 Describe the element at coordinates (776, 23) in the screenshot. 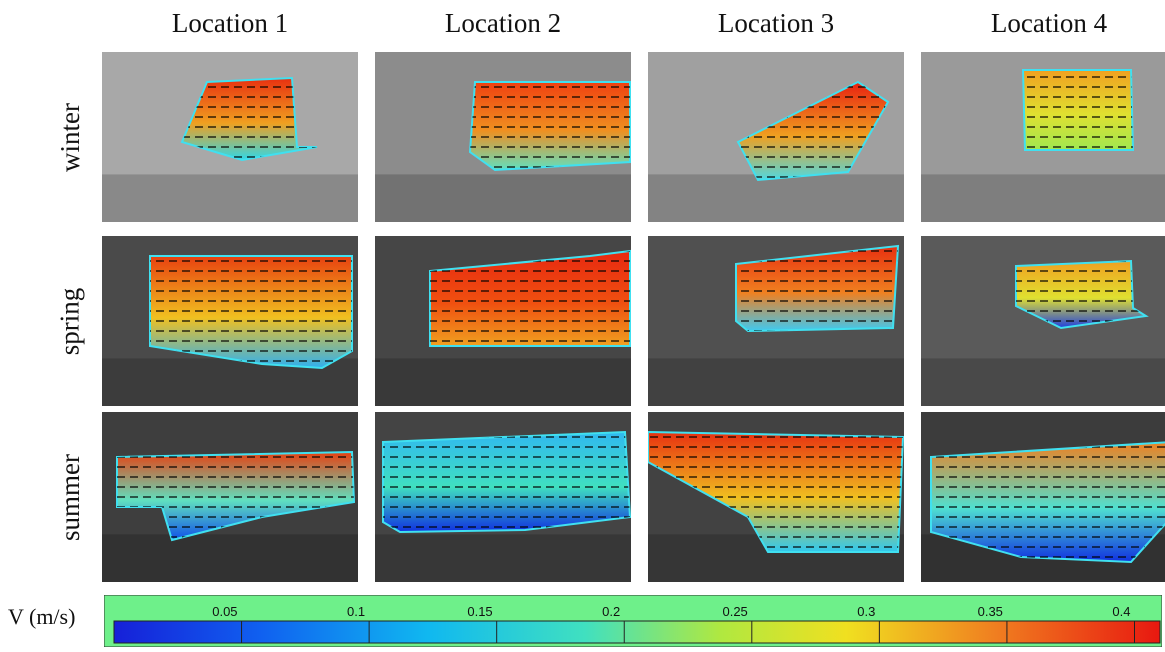

I see `column-label-location-3: Location 3` at that location.